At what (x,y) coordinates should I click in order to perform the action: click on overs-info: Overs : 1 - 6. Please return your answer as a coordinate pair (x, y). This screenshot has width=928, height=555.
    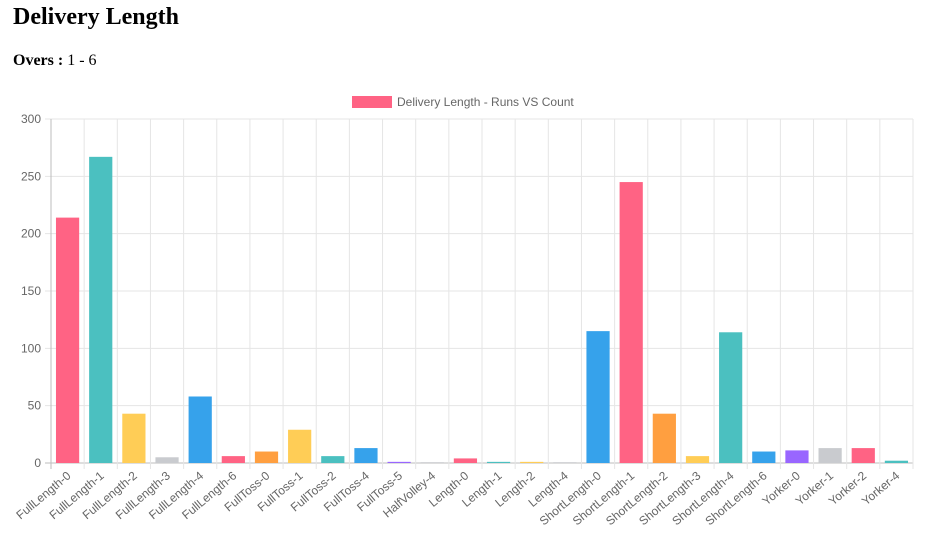
    Looking at the image, I should click on (55, 61).